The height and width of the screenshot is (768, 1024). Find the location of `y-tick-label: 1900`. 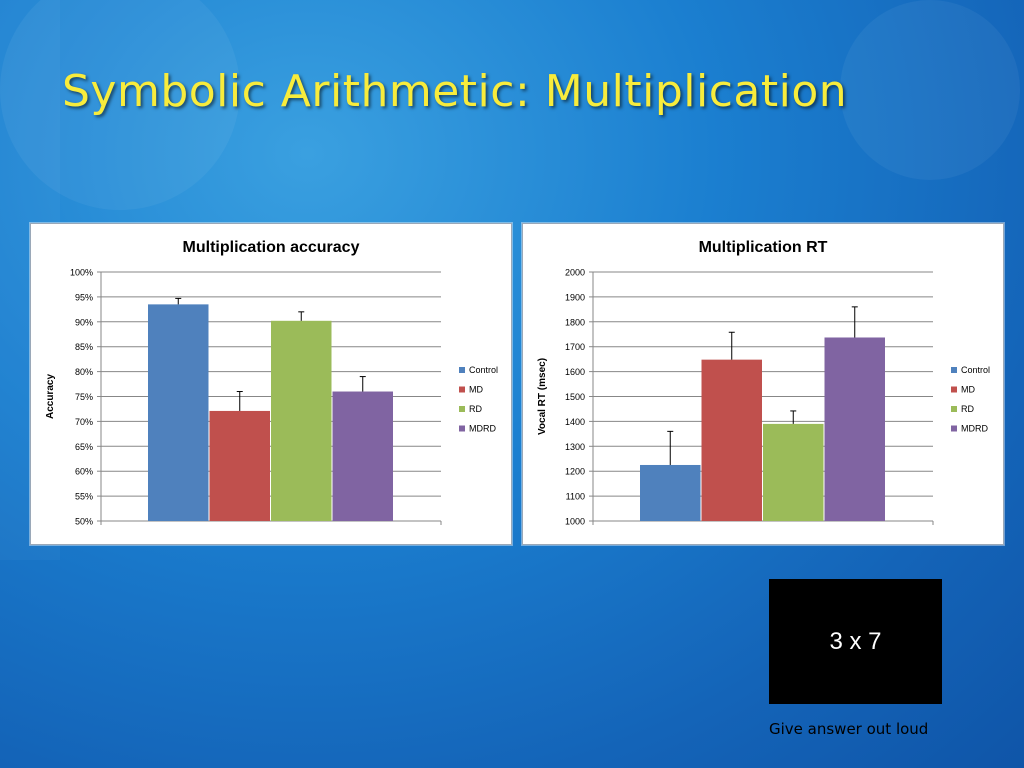

y-tick-label: 1900 is located at coordinates (575, 297).